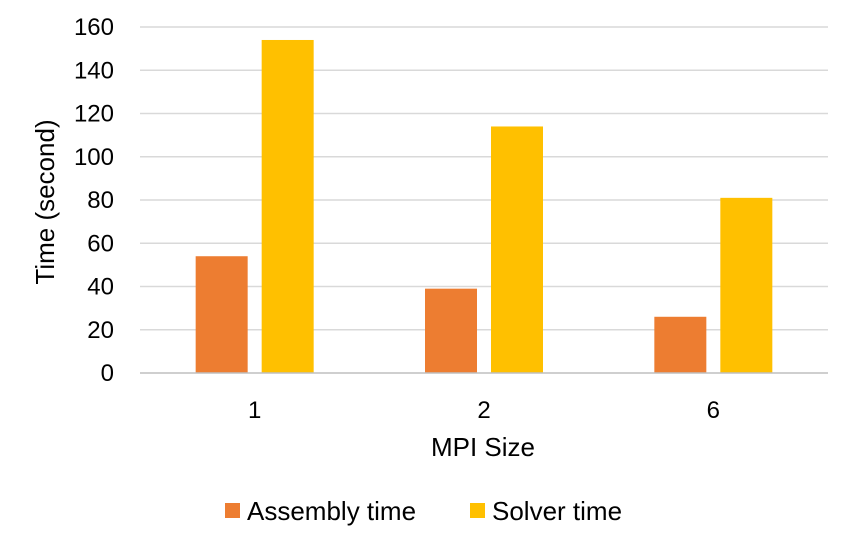  What do you see at coordinates (423, 511) in the screenshot?
I see `legend: Assembly time Solver time` at bounding box center [423, 511].